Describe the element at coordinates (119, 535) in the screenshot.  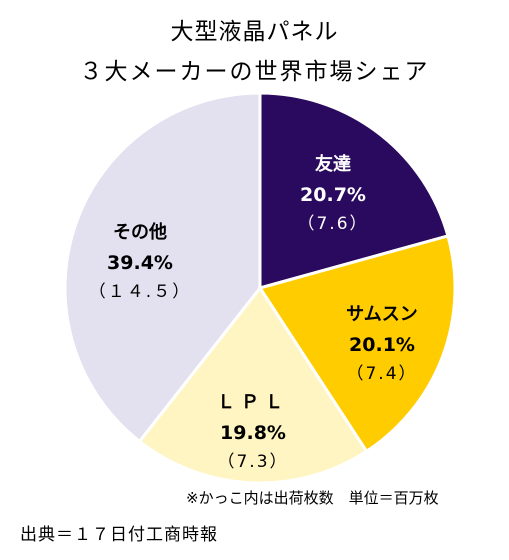
I see `source-note: 出典＝１７日付工商時報` at that location.